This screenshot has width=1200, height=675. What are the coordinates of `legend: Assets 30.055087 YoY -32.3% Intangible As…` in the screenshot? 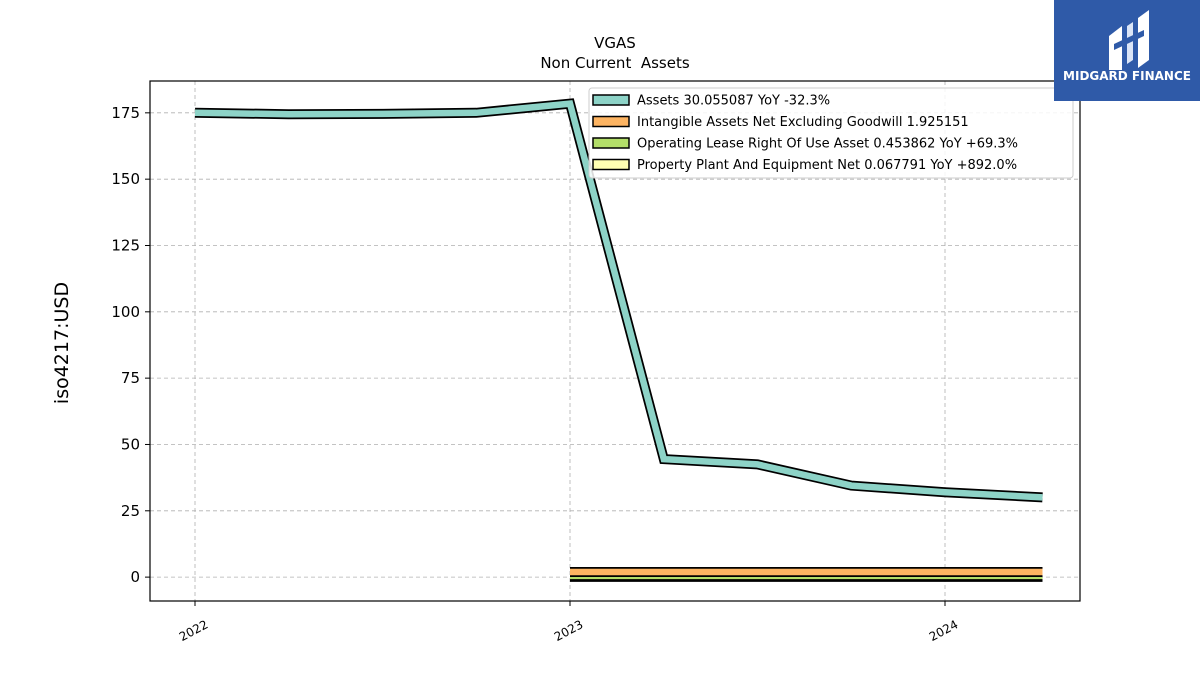 It's located at (831, 133).